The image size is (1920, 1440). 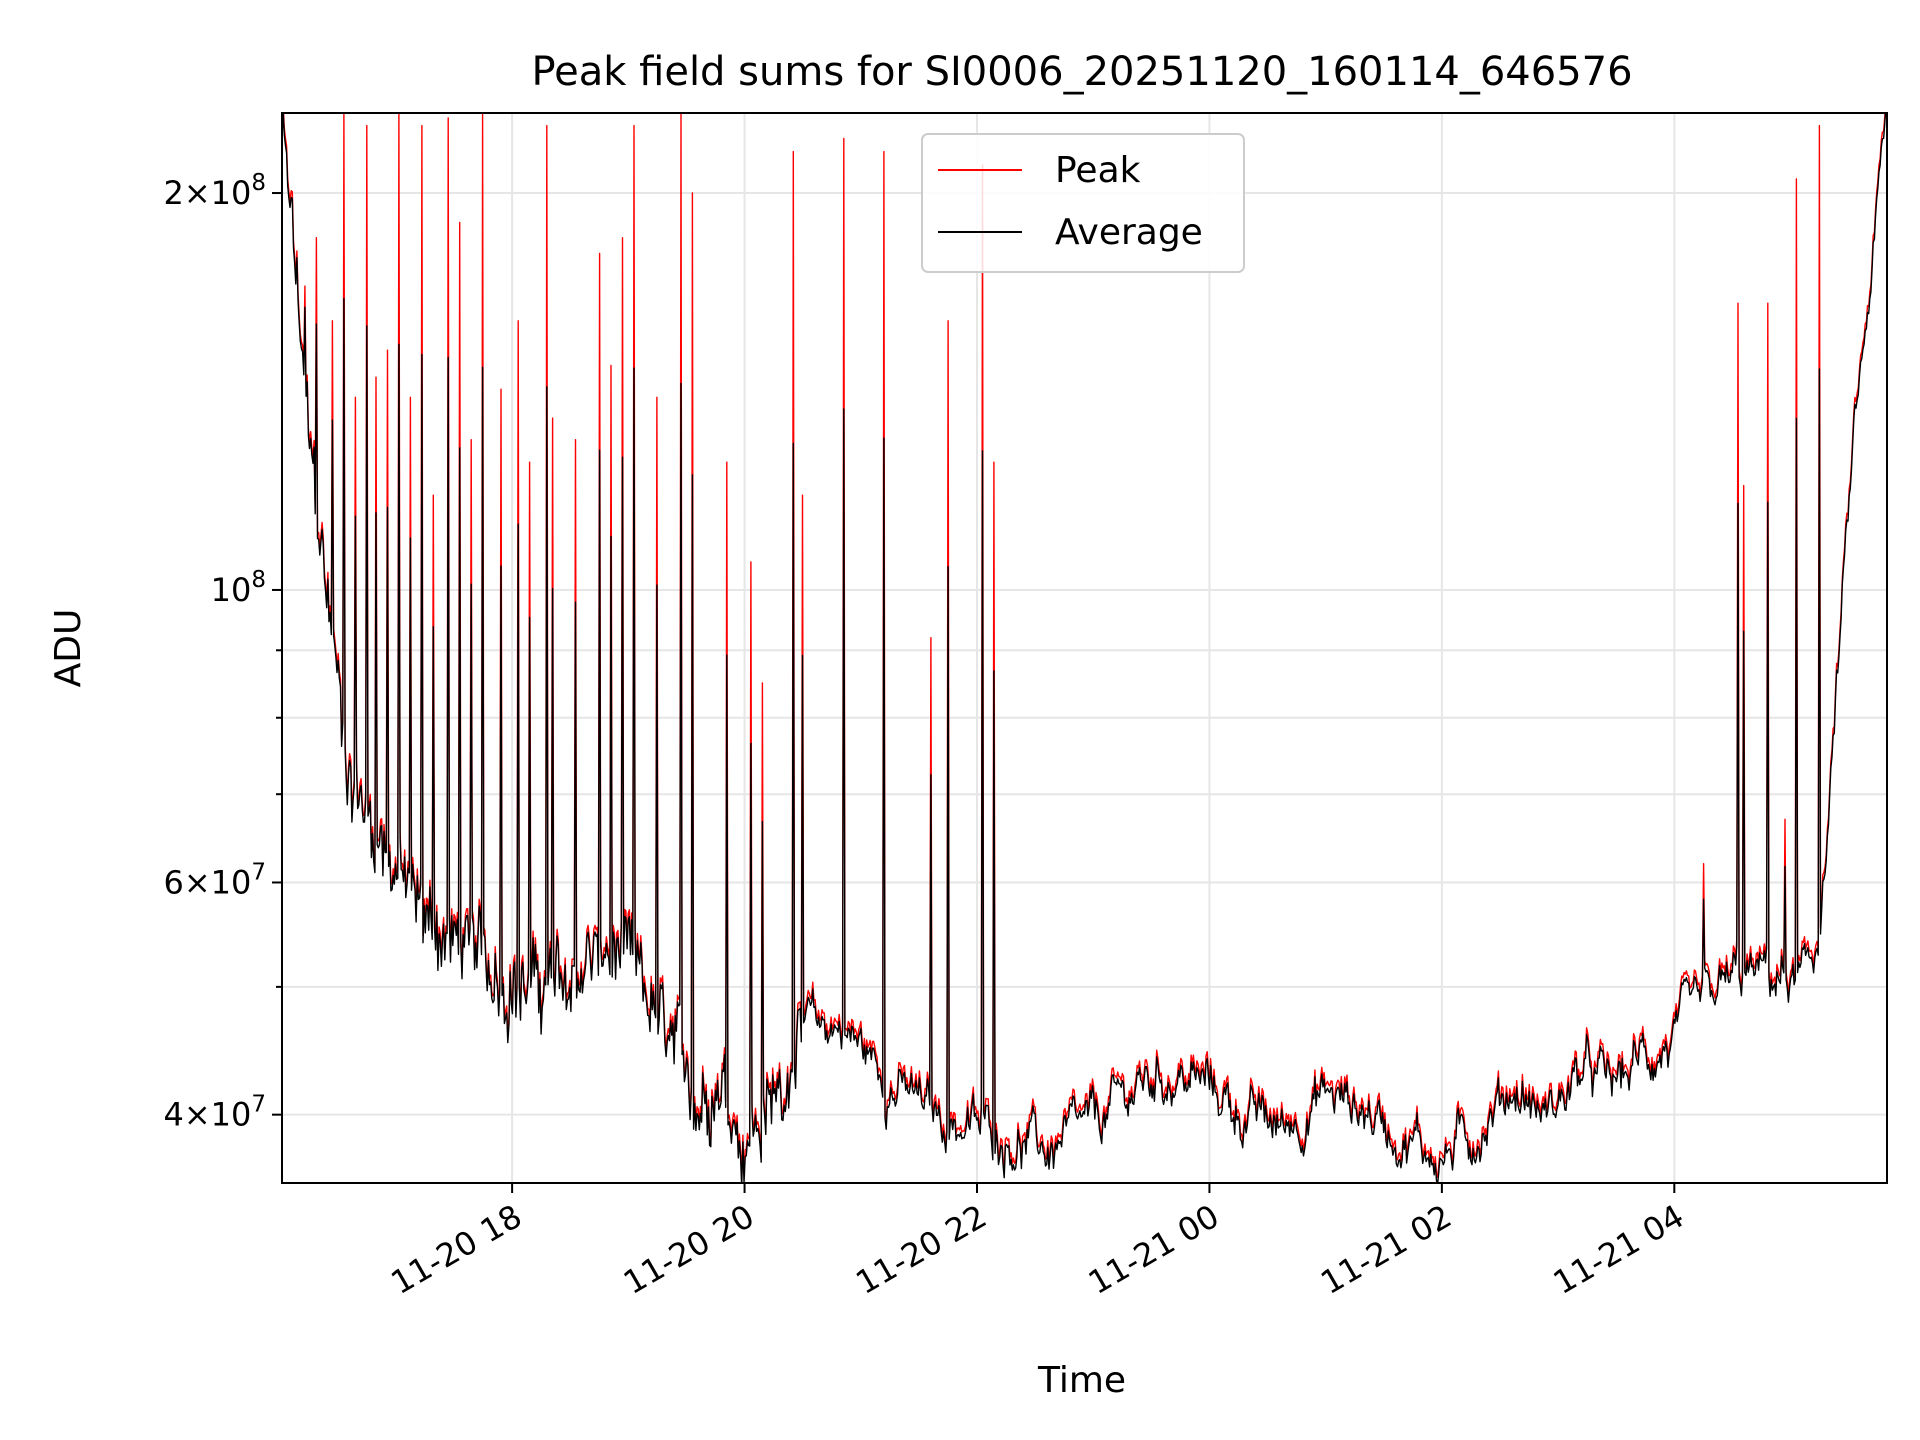 I want to click on y-tick-label: 6×107, so click(x=214, y=880).